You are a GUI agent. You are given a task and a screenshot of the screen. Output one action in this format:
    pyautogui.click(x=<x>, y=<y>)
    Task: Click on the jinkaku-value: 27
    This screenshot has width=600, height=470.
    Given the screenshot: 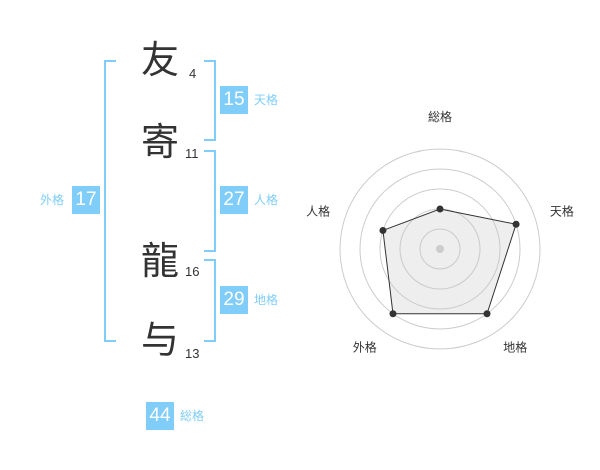 What is the action you would take?
    pyautogui.click(x=234, y=200)
    